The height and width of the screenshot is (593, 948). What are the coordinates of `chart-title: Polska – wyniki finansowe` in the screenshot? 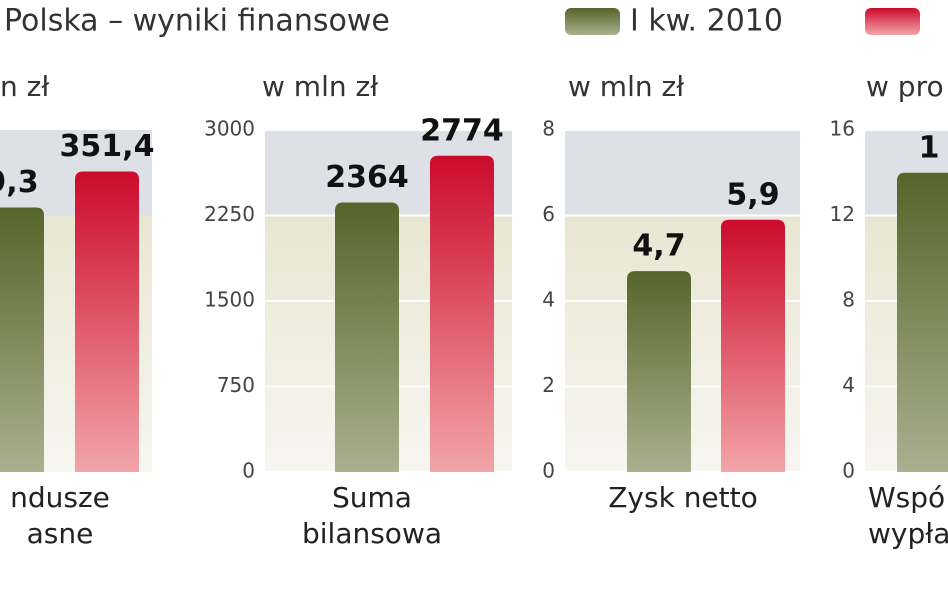 It's located at (197, 21).